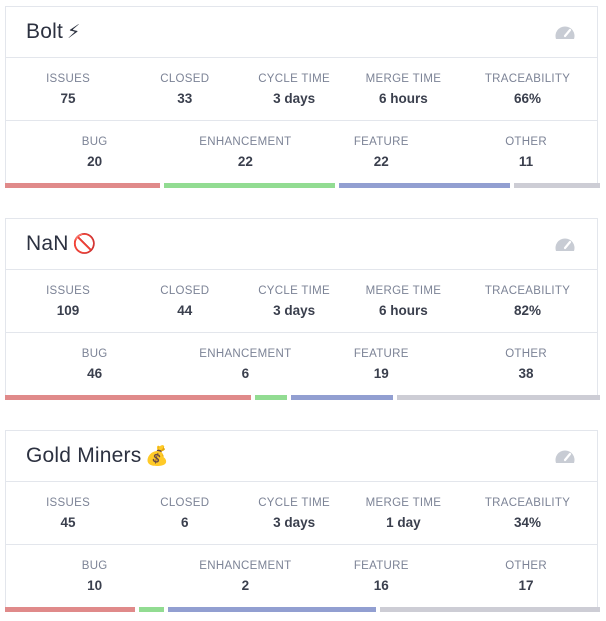 This screenshot has width=606, height=621. I want to click on type-value: 10, so click(95, 585).